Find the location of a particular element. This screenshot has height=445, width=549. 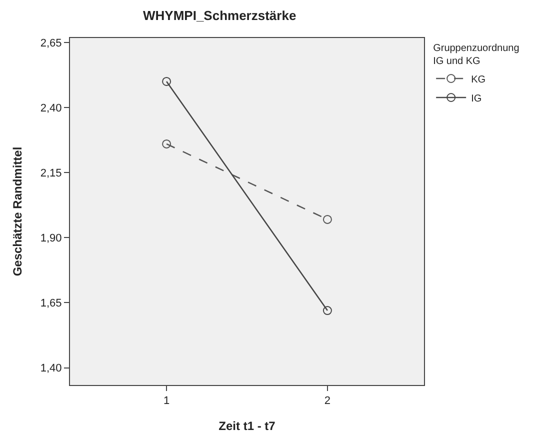

x-axis-title: Zeit t1 - t7 is located at coordinates (247, 426).